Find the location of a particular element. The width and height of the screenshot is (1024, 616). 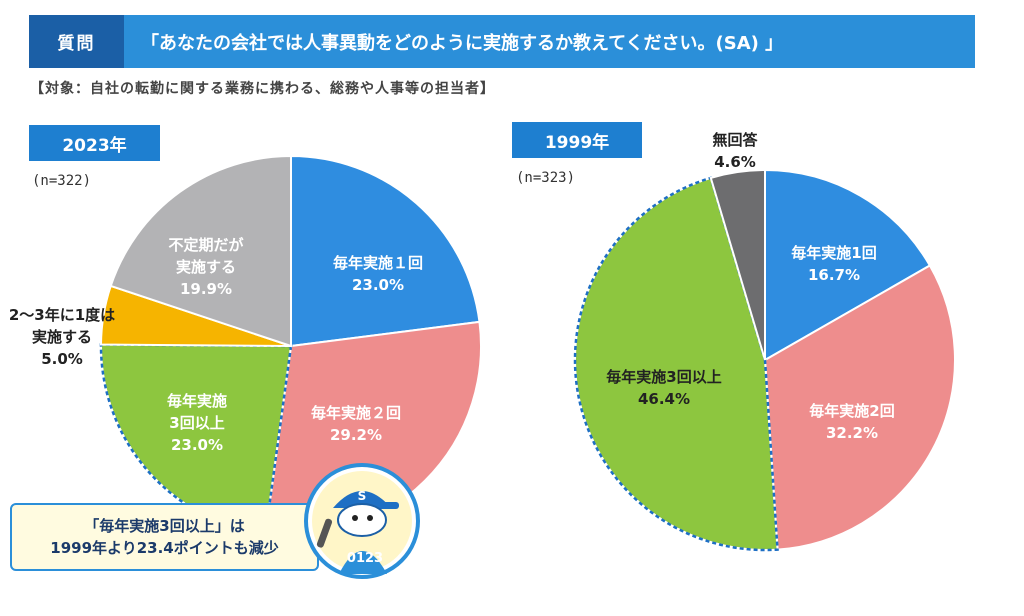

pie-slice-name: 毎年実施3回以上 is located at coordinates (663, 377).